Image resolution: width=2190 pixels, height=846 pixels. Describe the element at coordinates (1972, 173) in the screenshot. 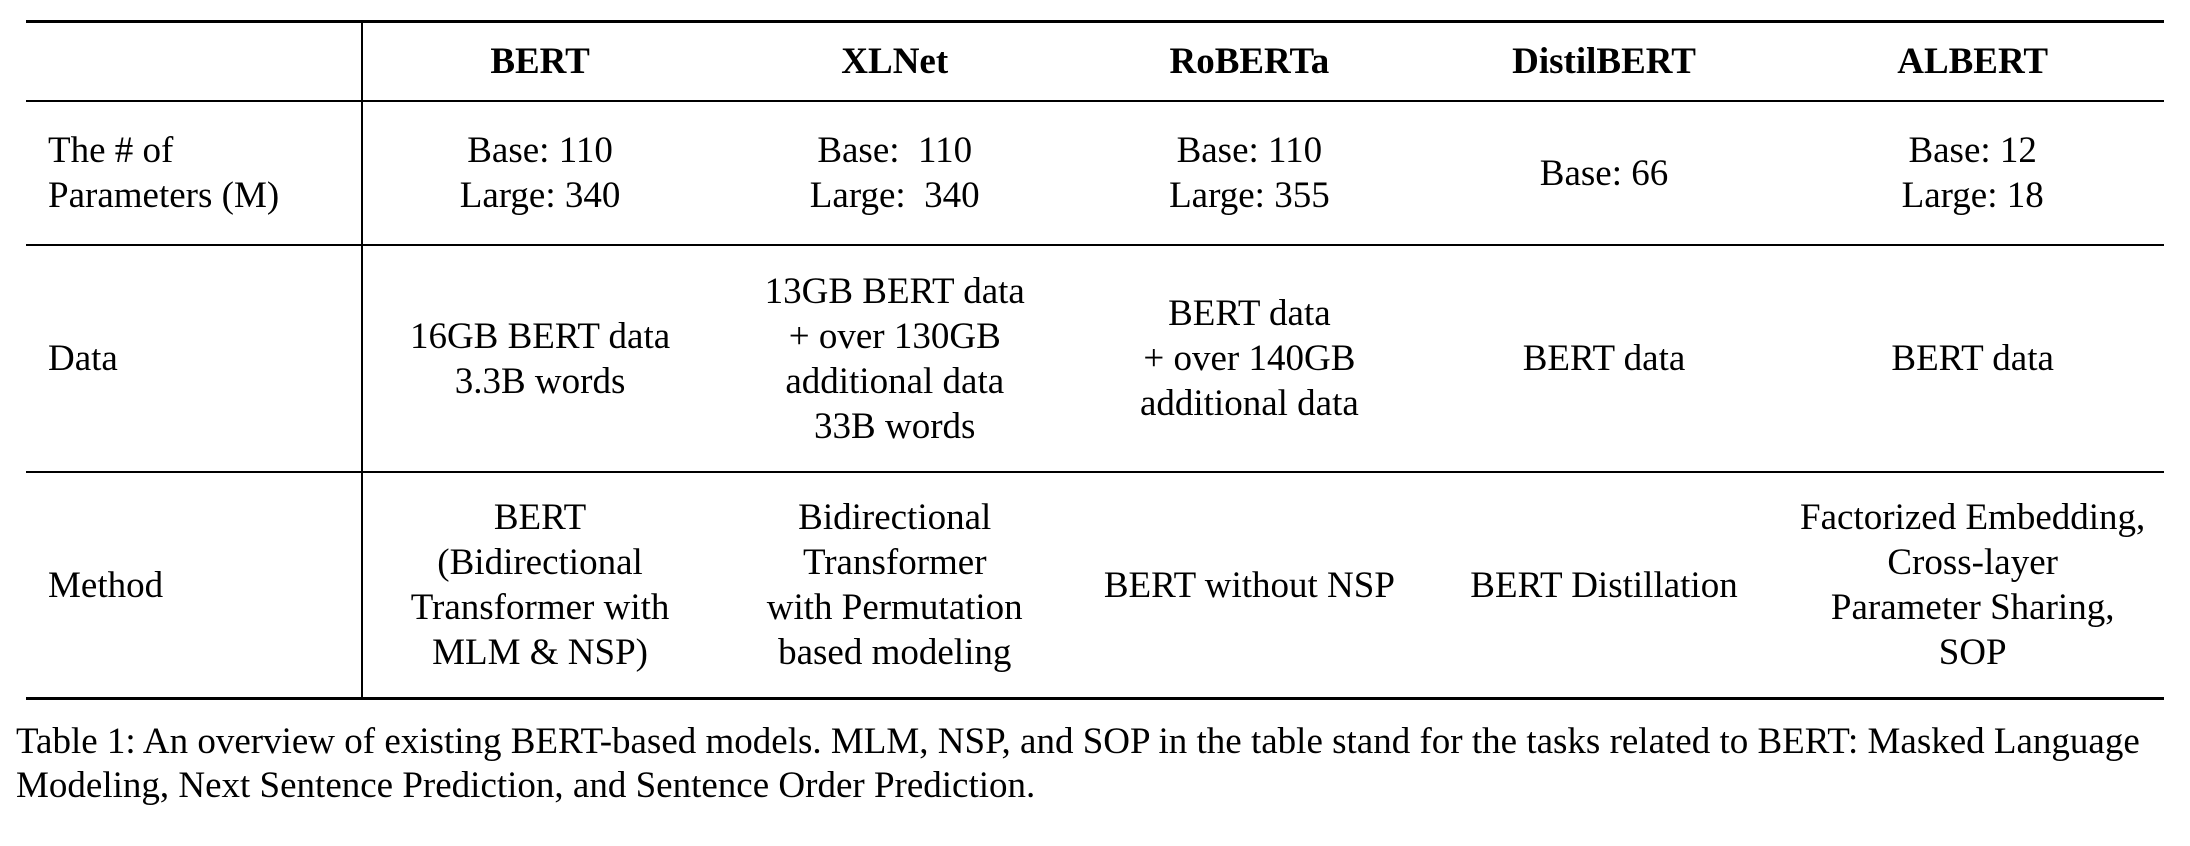

I see `table-cell: Base: 12 Large: 18` at that location.